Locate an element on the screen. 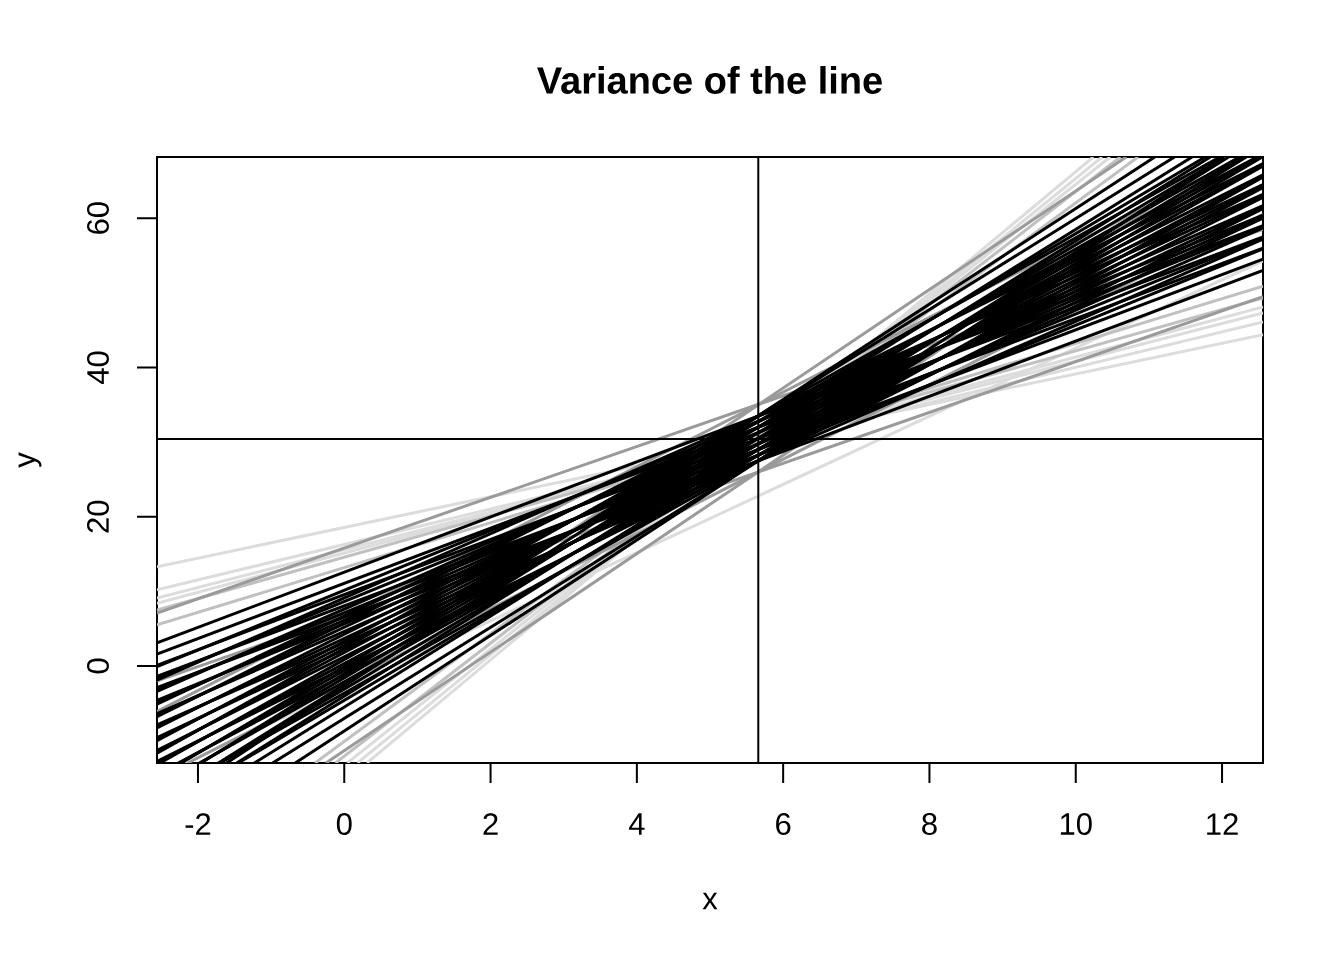 The width and height of the screenshot is (1344, 960). x-tick-label: -2 is located at coordinates (198, 824).